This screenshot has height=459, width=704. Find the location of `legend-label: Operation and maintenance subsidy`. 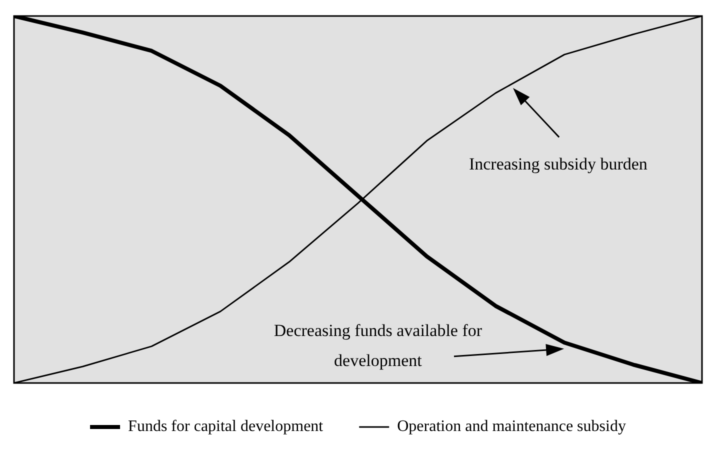

legend-label: Operation and maintenance subsidy is located at coordinates (511, 427).